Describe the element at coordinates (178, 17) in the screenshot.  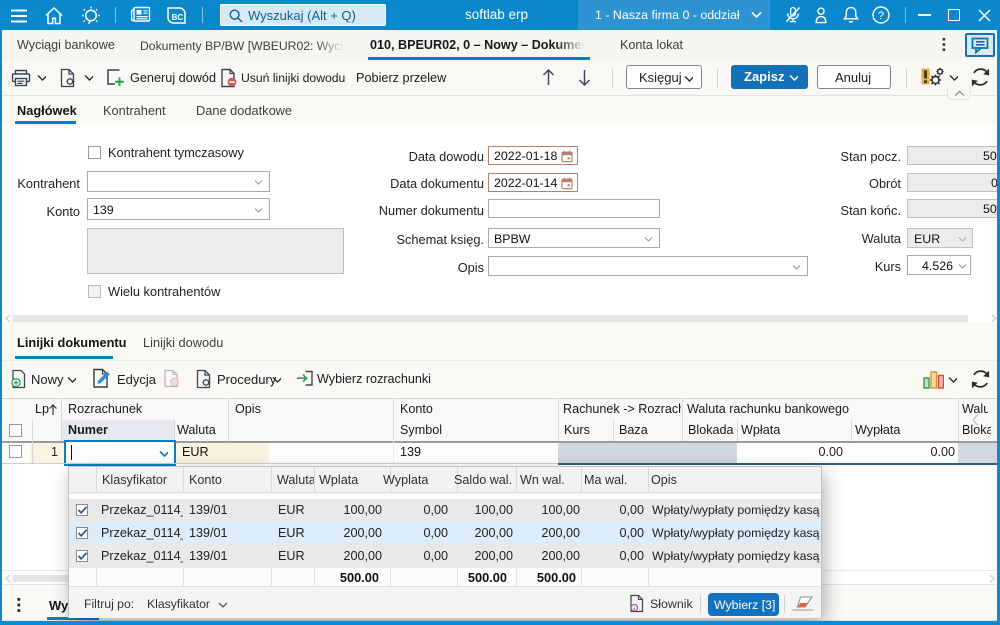
I see `svg-text: BC` at that location.